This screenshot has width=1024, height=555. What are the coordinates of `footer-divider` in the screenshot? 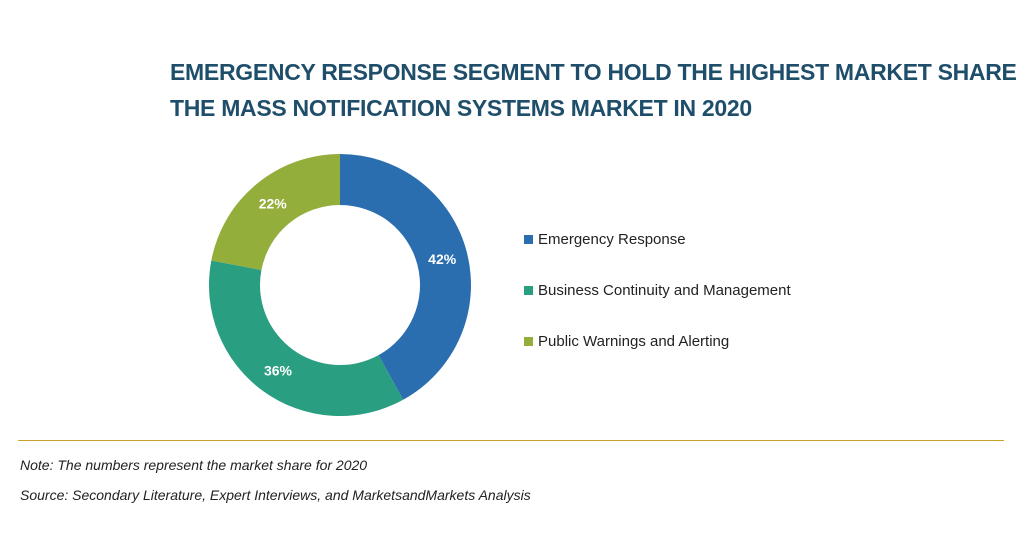 It's located at (511, 440).